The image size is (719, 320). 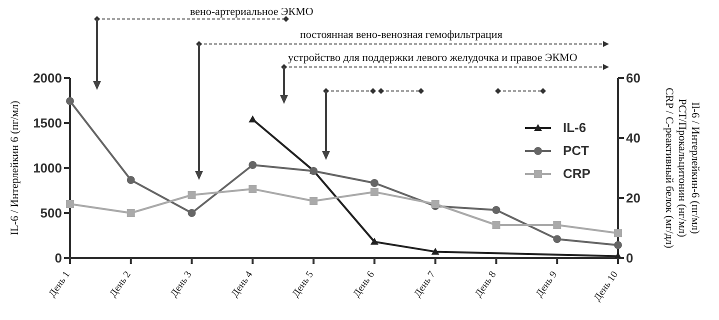 I want to click on text: устройство для поддержки левого желудочка и правое ЭКМО, so click(x=433, y=58).